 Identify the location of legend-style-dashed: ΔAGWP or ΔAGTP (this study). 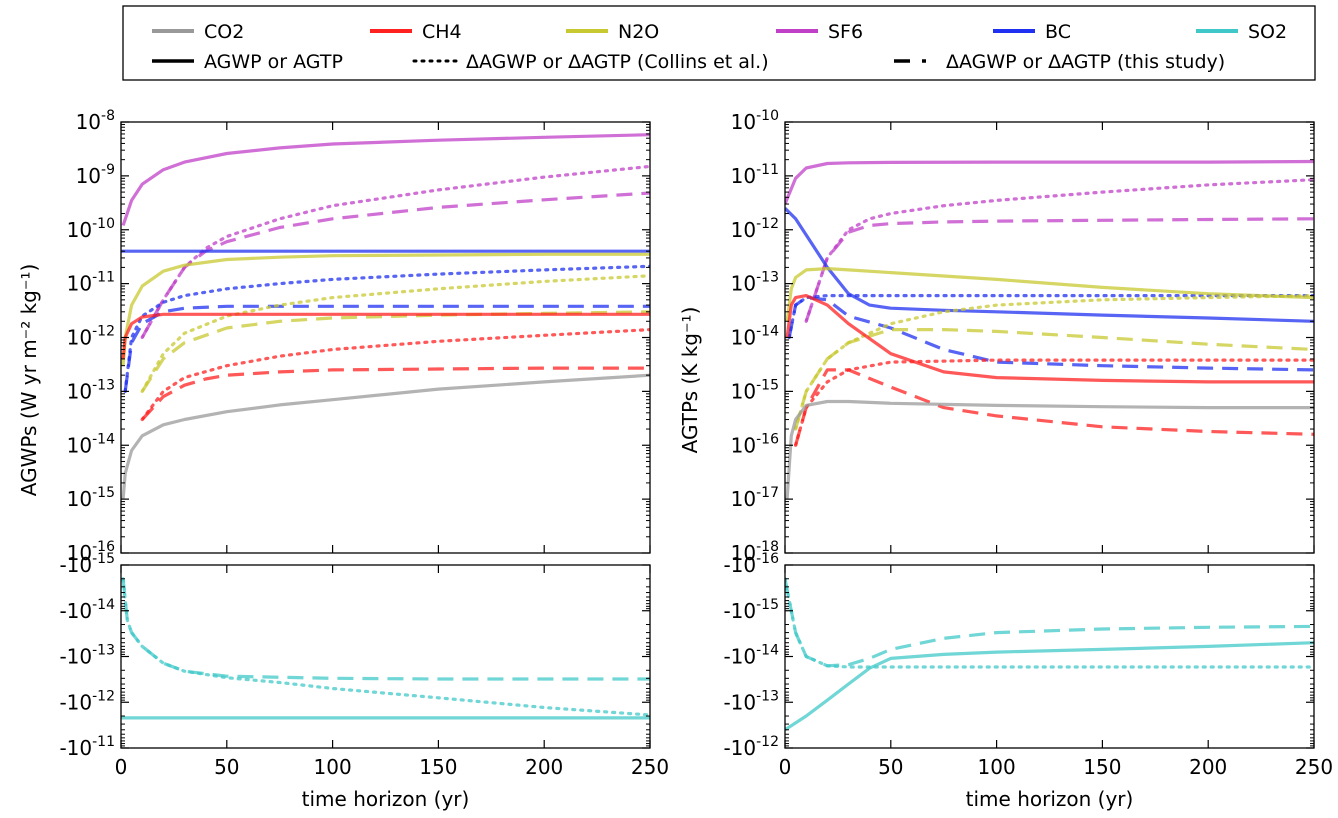
(1059, 62).